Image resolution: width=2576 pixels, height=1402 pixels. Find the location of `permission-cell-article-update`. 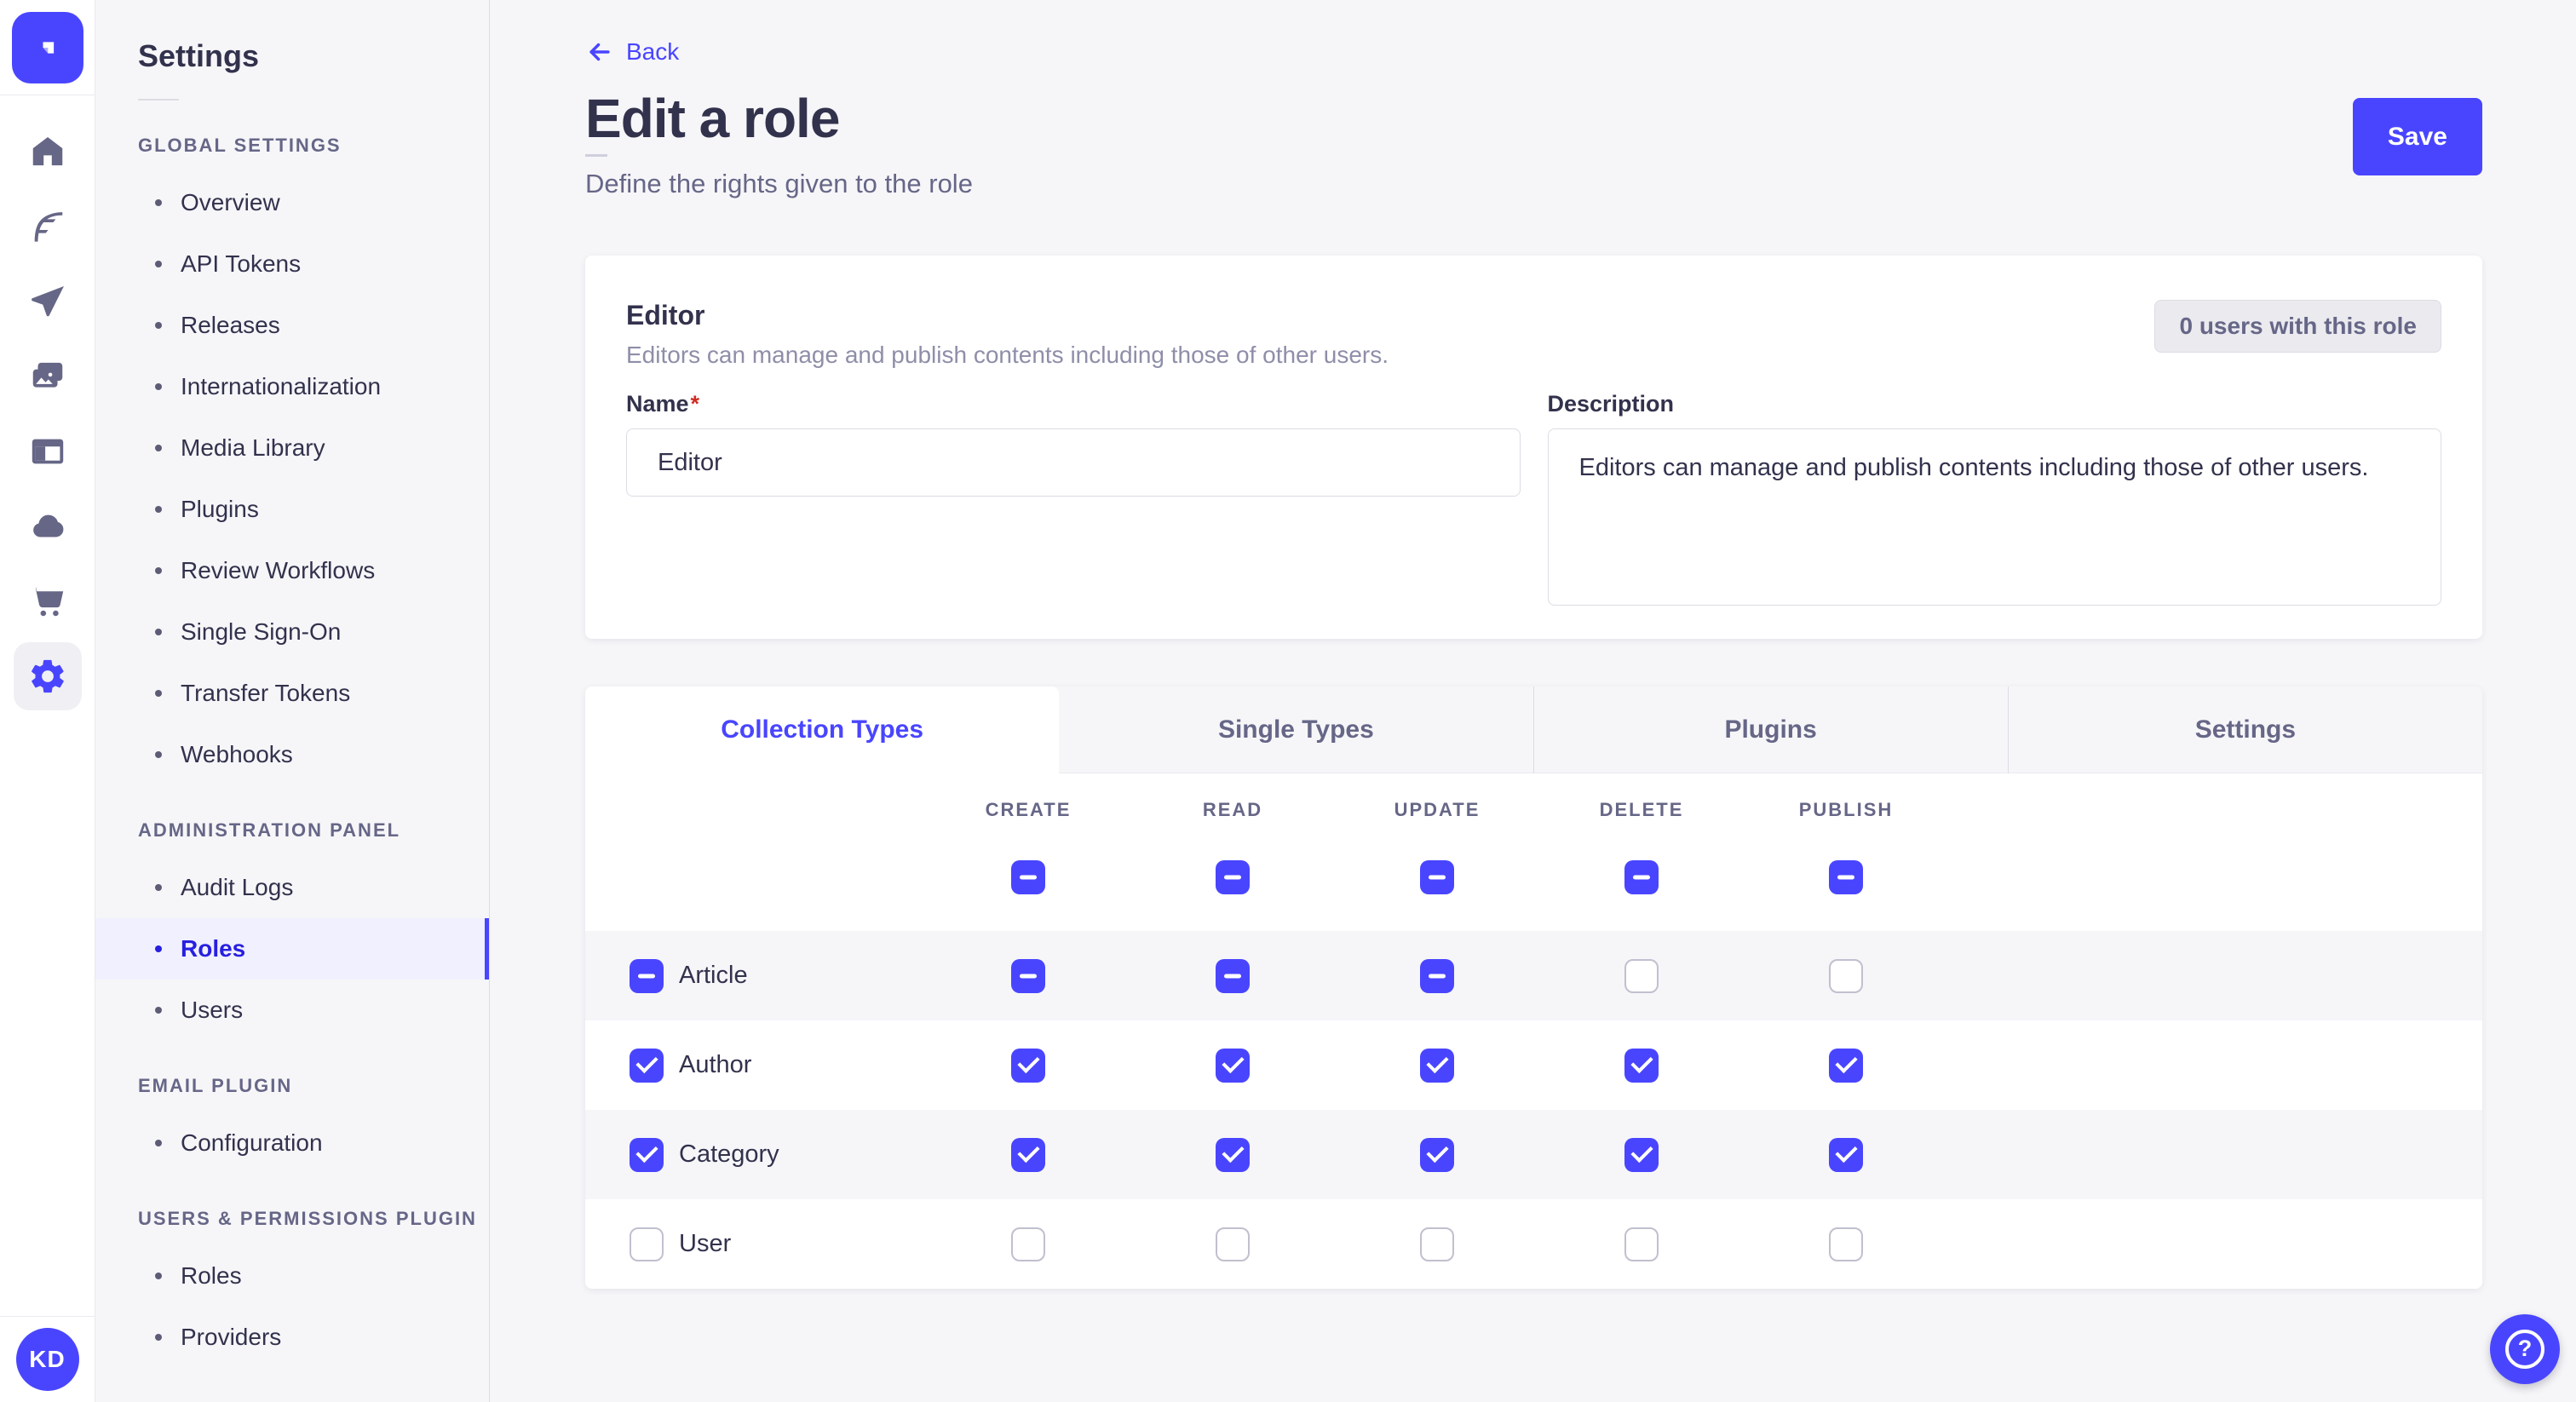

permission-cell-article-update is located at coordinates (1437, 975).